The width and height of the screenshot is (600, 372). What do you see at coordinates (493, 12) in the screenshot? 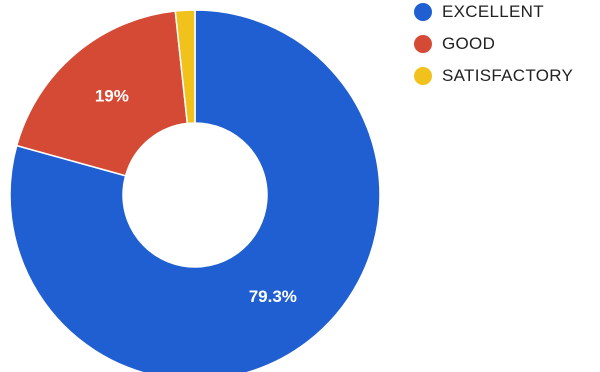
I see `legend-label-excellent: EXCELLENT` at bounding box center [493, 12].